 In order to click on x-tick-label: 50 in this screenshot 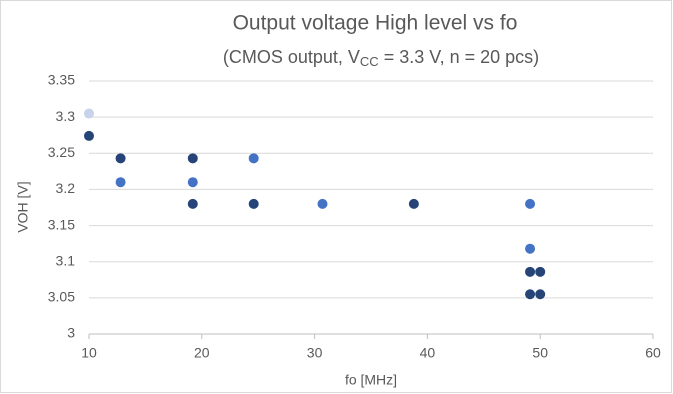, I will do `click(540, 353)`.